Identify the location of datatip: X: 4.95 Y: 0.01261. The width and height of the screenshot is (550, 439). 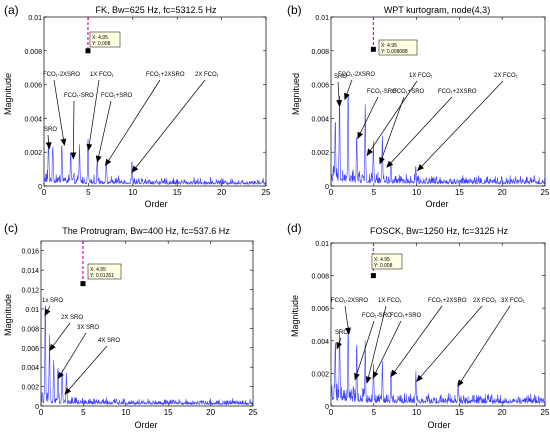
(104, 271).